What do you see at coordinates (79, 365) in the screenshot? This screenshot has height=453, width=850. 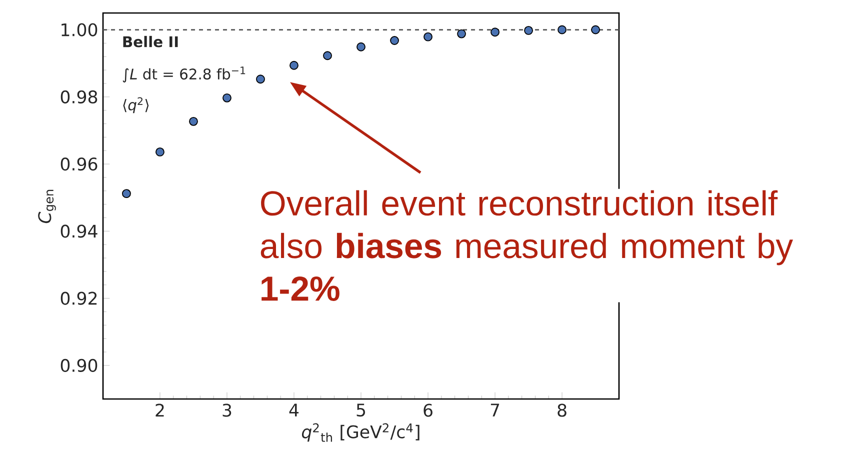 I see `y-tick-label: 0.90` at bounding box center [79, 365].